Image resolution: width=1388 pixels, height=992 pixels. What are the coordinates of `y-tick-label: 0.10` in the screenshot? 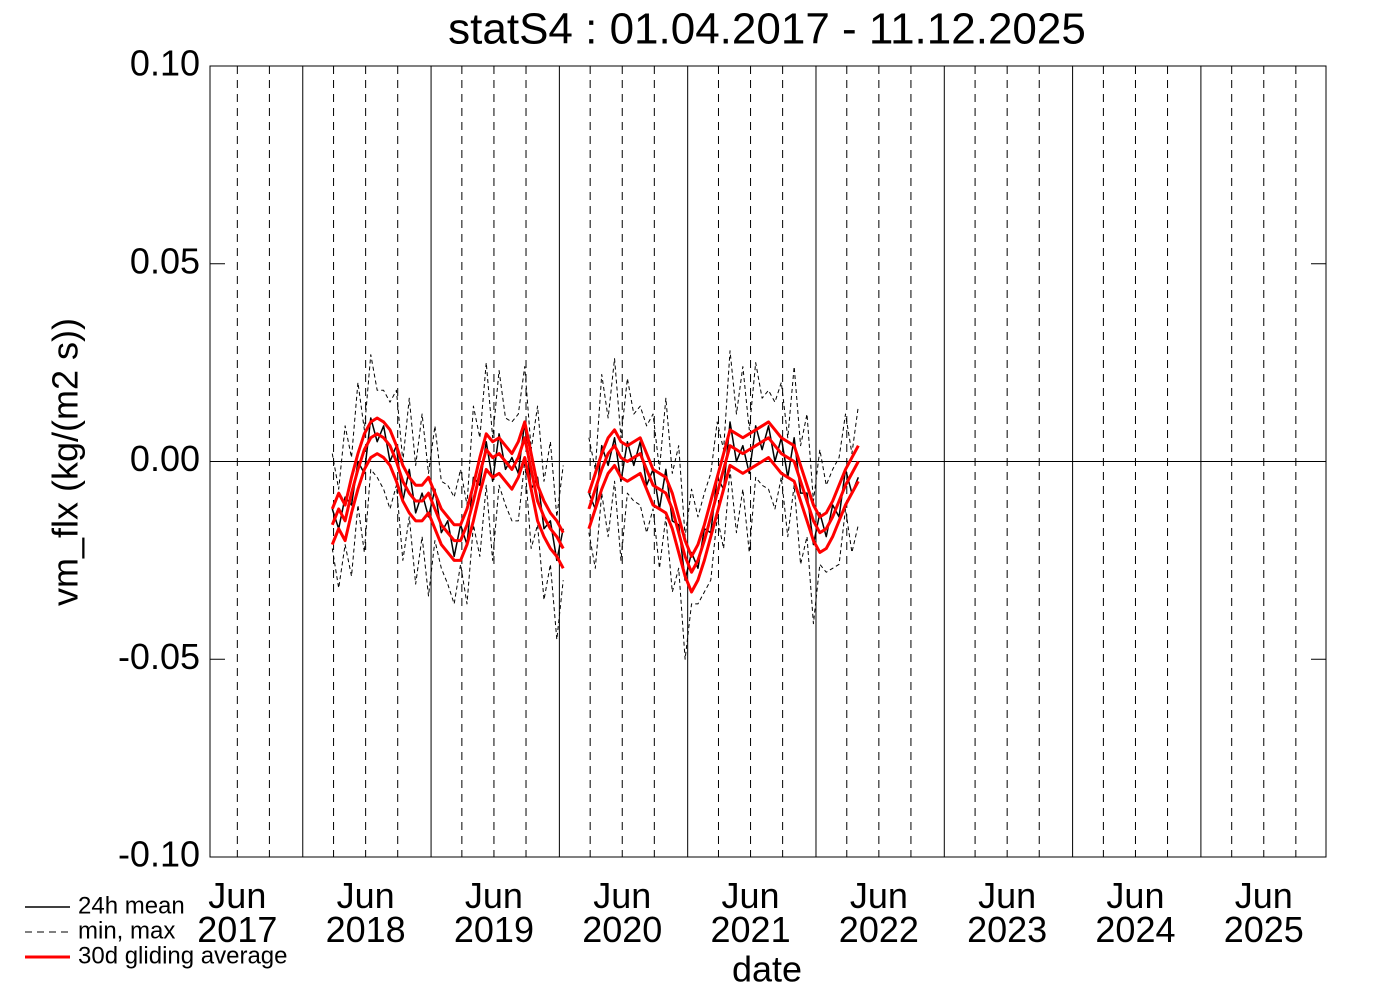 It's located at (165, 63).